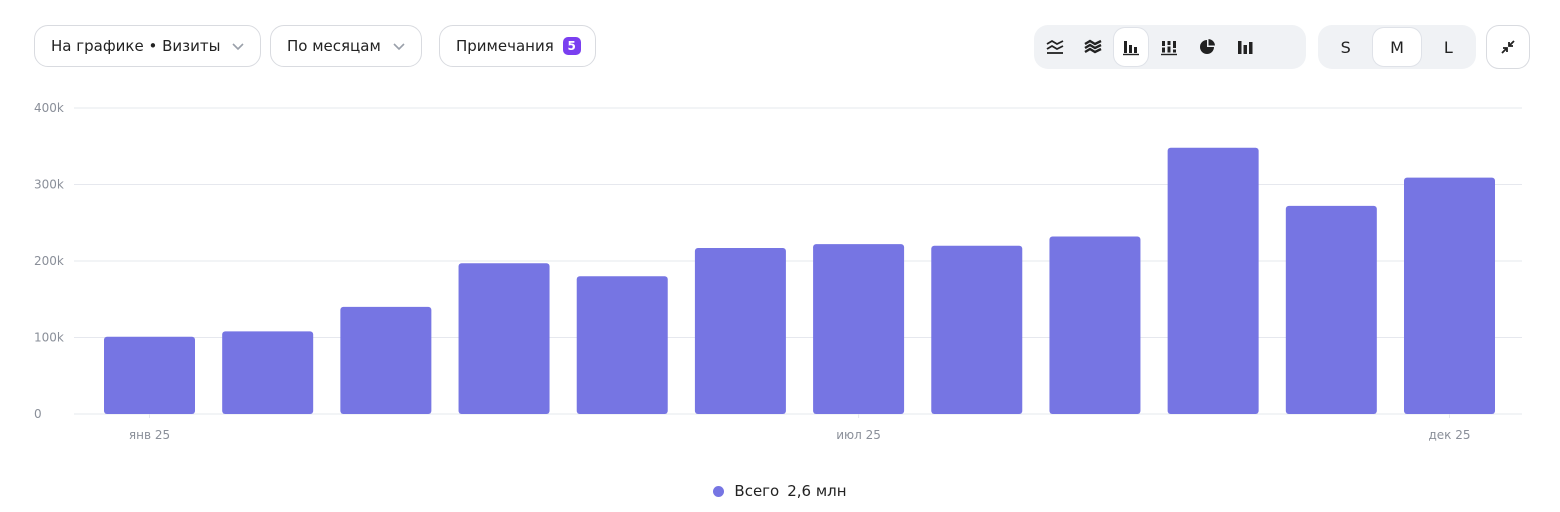 The image size is (1560, 512). What do you see at coordinates (505, 46) in the screenshot?
I see `notes-button-label: Примечания` at bounding box center [505, 46].